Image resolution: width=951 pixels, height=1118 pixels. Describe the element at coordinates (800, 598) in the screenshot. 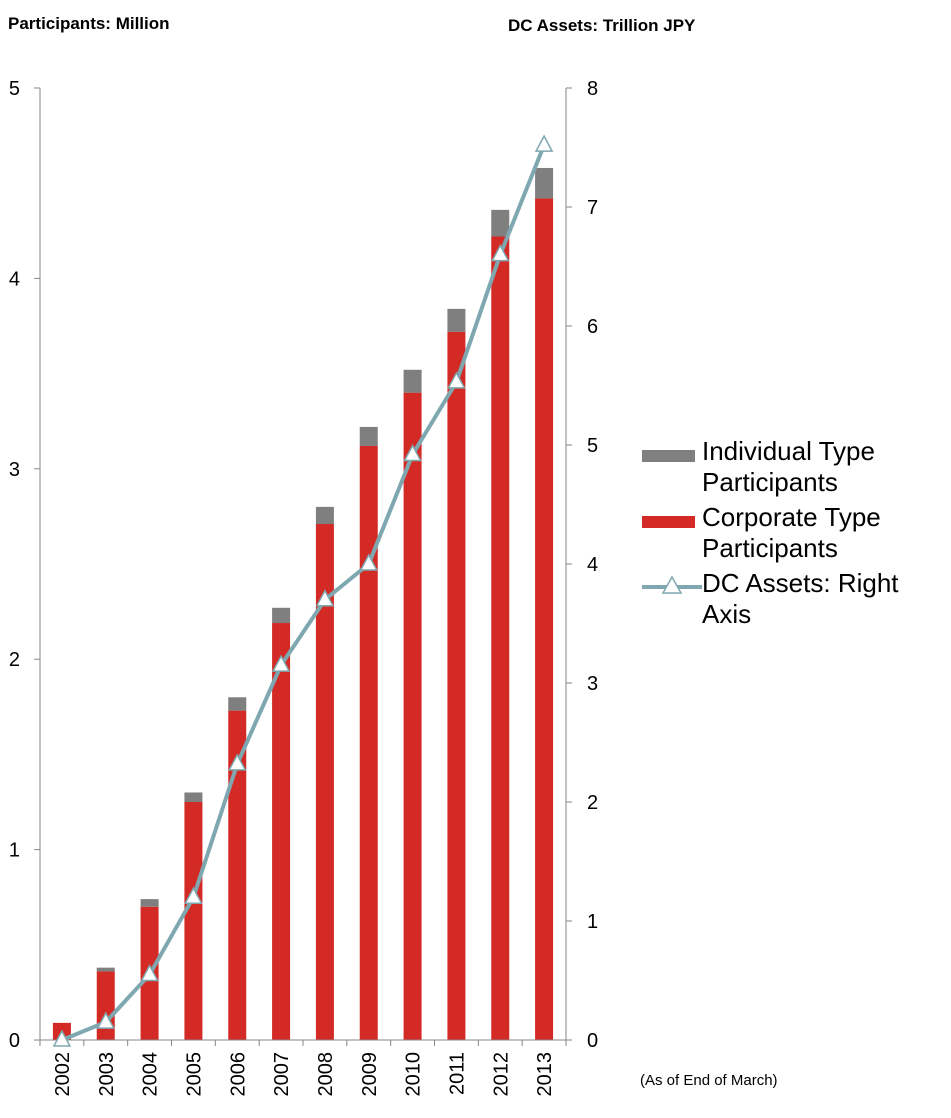

I see `legend-label-dc-assets: DC Assets: Right Axis` at that location.